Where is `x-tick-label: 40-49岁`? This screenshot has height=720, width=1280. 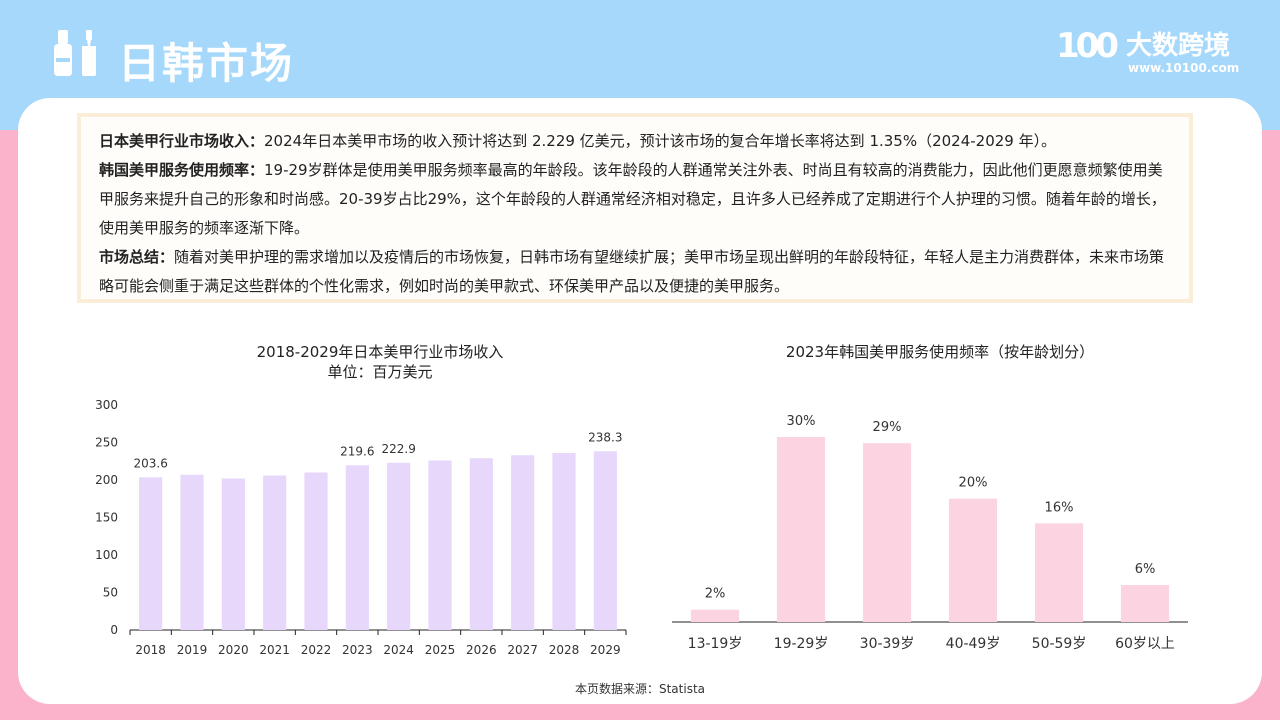 x-tick-label: 40-49岁 is located at coordinates (973, 644).